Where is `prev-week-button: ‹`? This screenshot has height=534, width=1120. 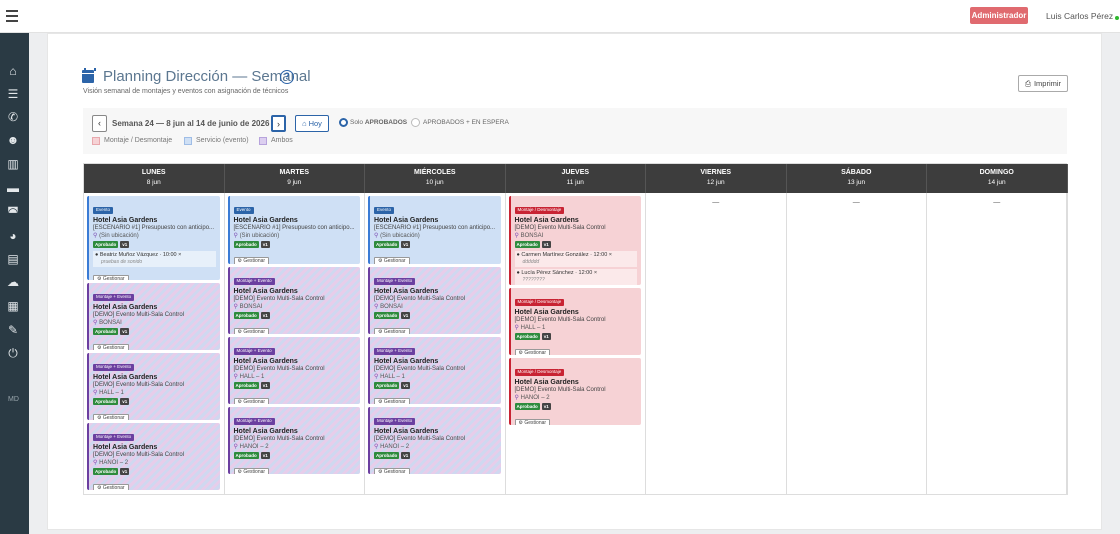 prev-week-button: ‹ is located at coordinates (99, 123).